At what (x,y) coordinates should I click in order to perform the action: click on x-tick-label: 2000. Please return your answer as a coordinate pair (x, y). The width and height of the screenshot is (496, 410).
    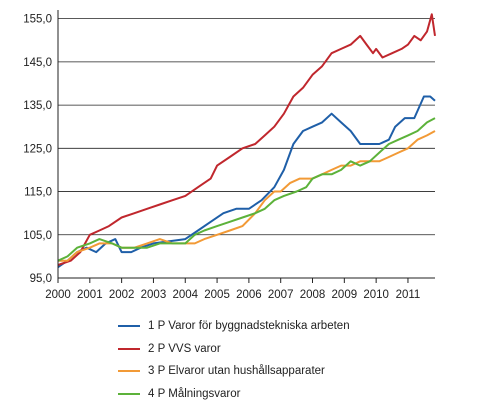
    Looking at the image, I should click on (58, 295).